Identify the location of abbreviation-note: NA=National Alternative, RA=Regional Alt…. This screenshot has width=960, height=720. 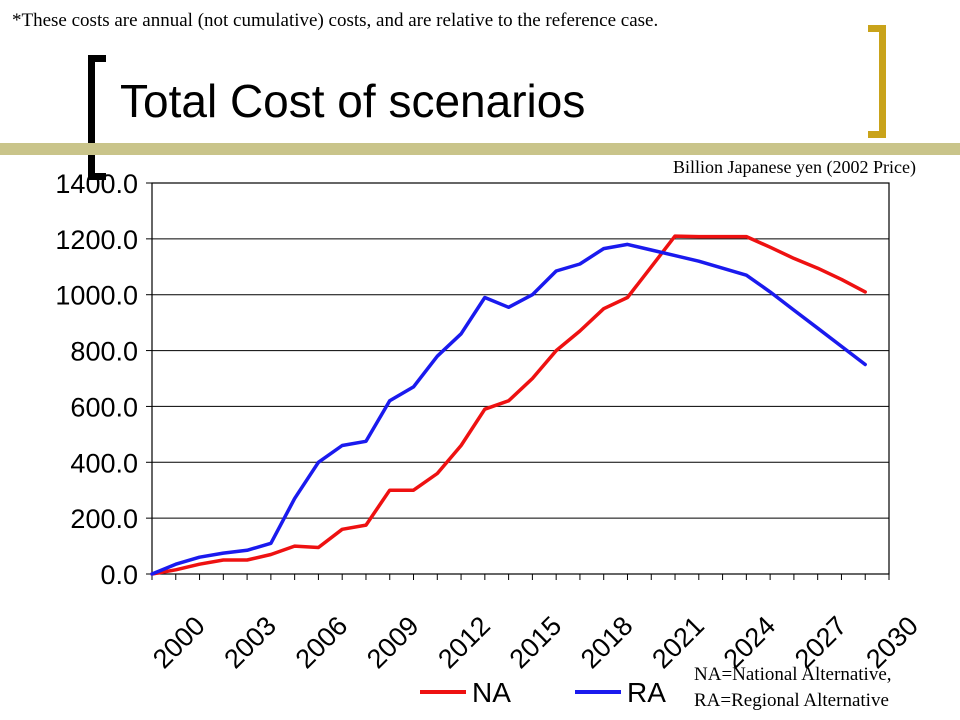
(793, 688).